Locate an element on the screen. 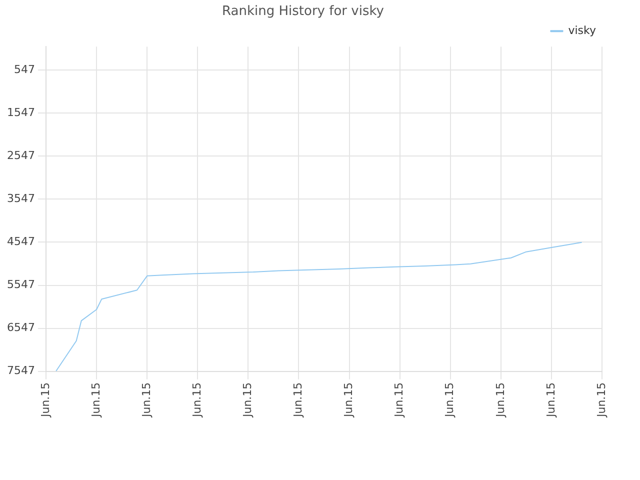  y-tick-label: 2547 is located at coordinates (20, 155).